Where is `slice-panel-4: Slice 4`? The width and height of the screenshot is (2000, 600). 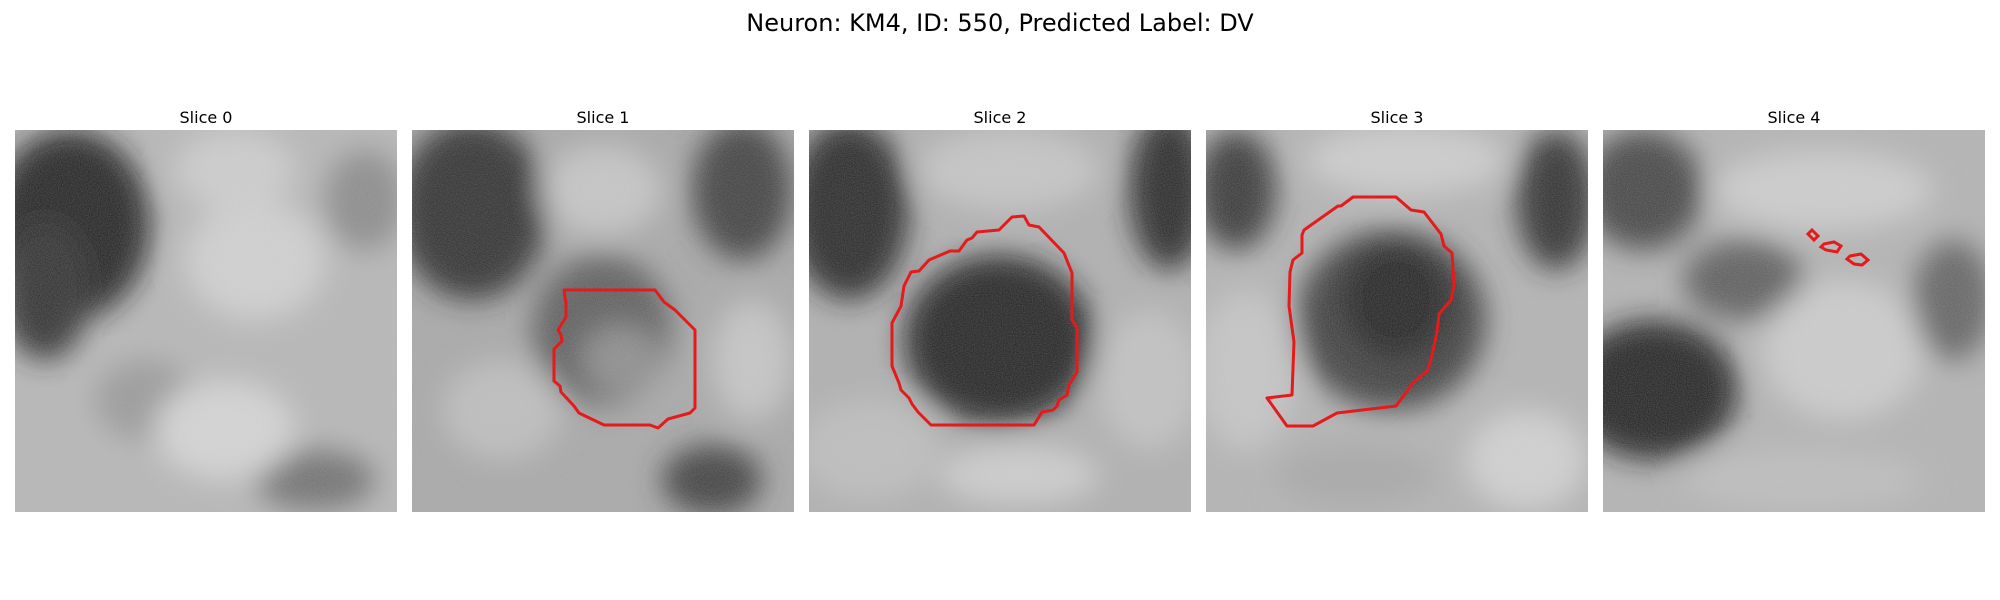
slice-panel-4: Slice 4 is located at coordinates (1794, 310).